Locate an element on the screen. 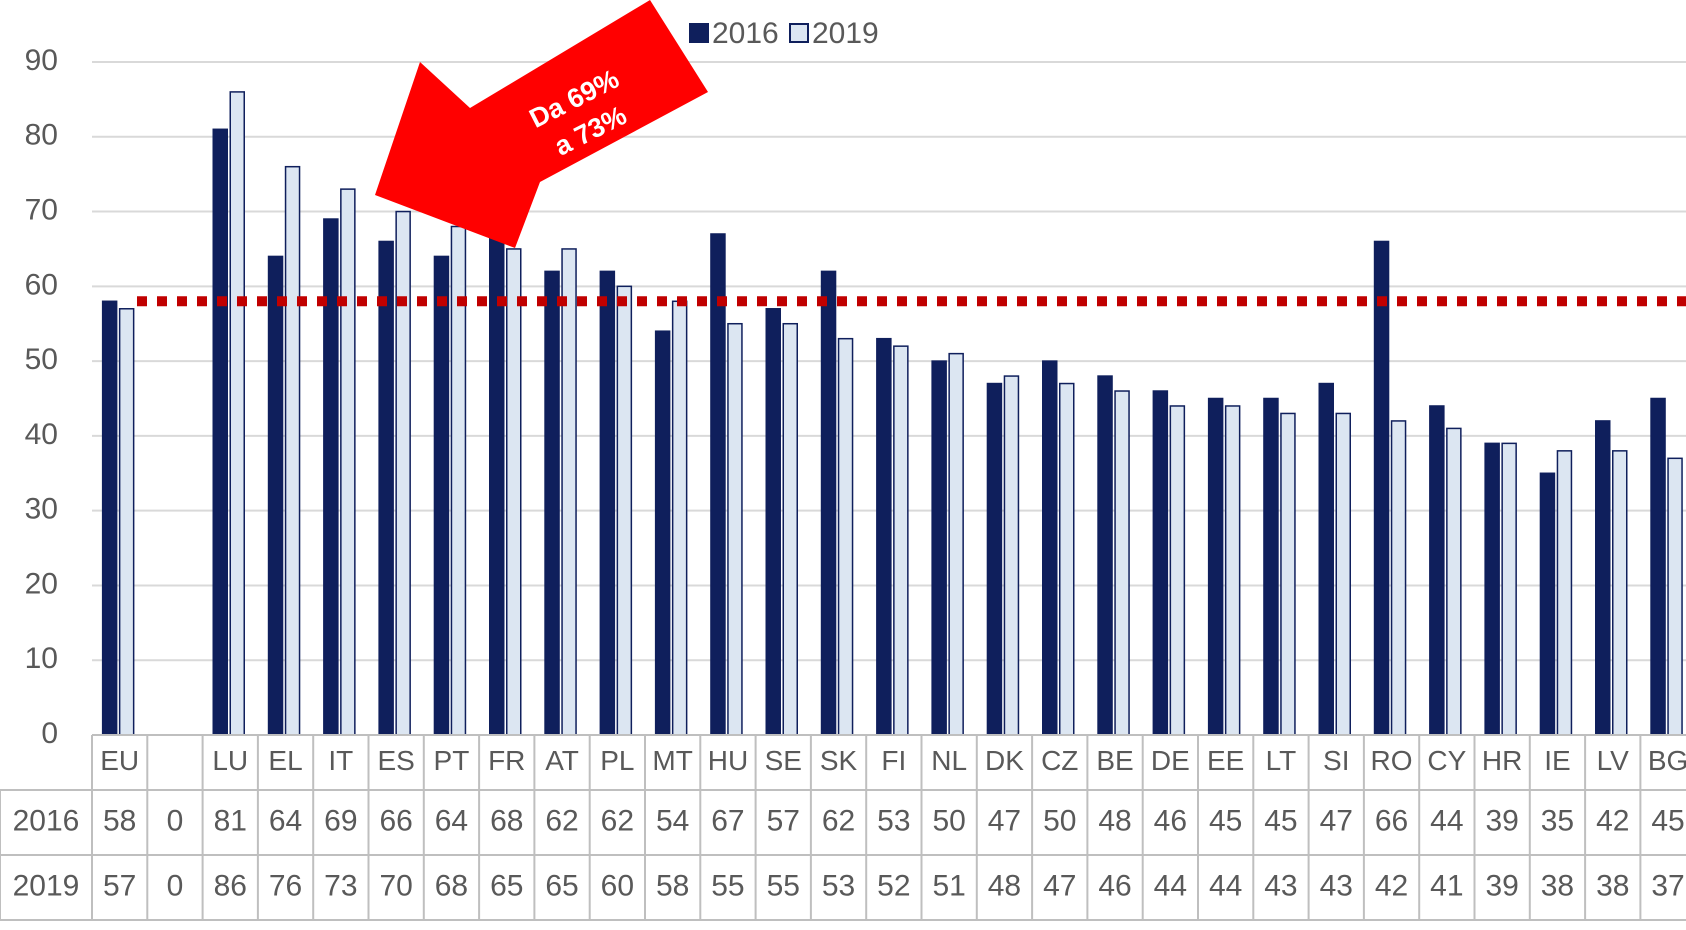 Image resolution: width=1686 pixels, height=930 pixels. legend-swatch is located at coordinates (799, 33).